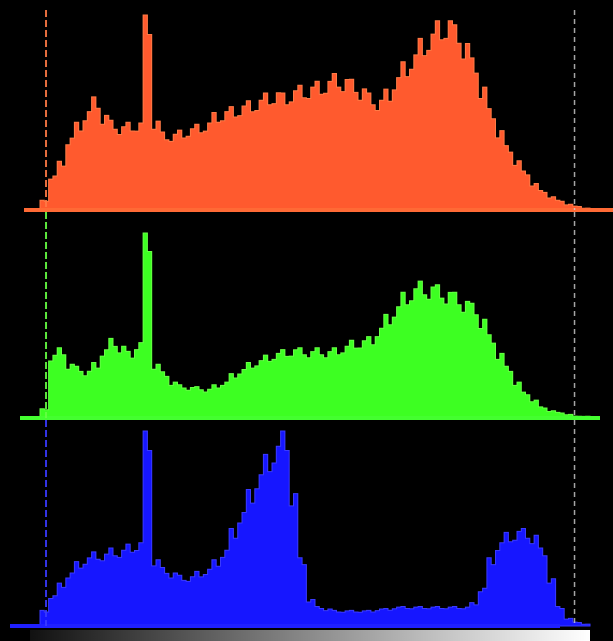 This screenshot has height=641, width=613. What do you see at coordinates (310, 418) in the screenshot?
I see `green-channel-baseline` at bounding box center [310, 418].